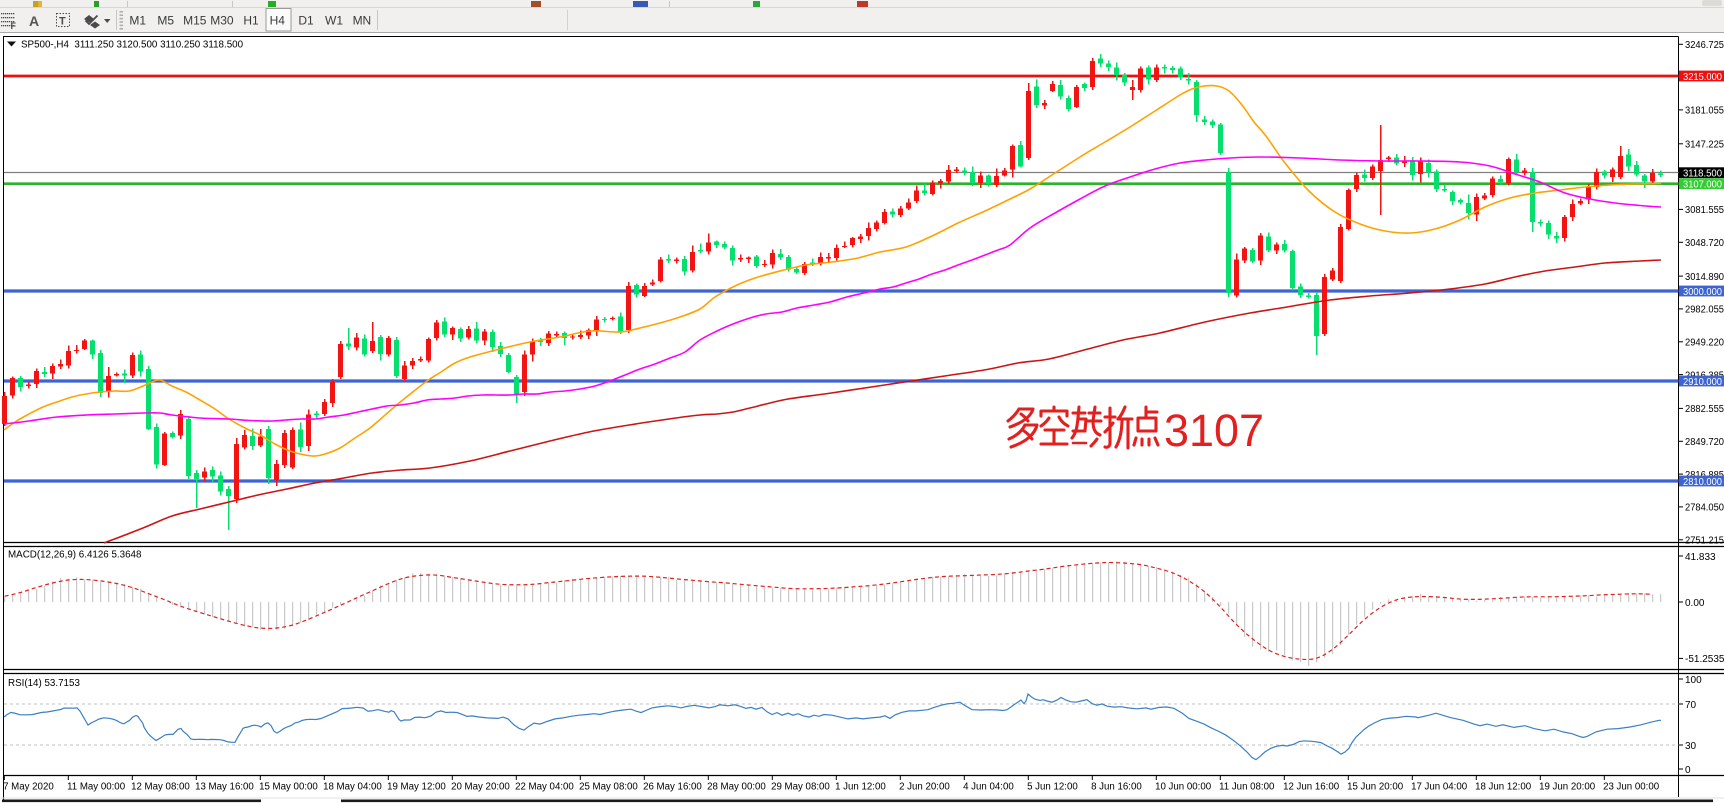 The width and height of the screenshot is (1724, 803). I want to click on svg-text: 2810.000, so click(1702, 482).